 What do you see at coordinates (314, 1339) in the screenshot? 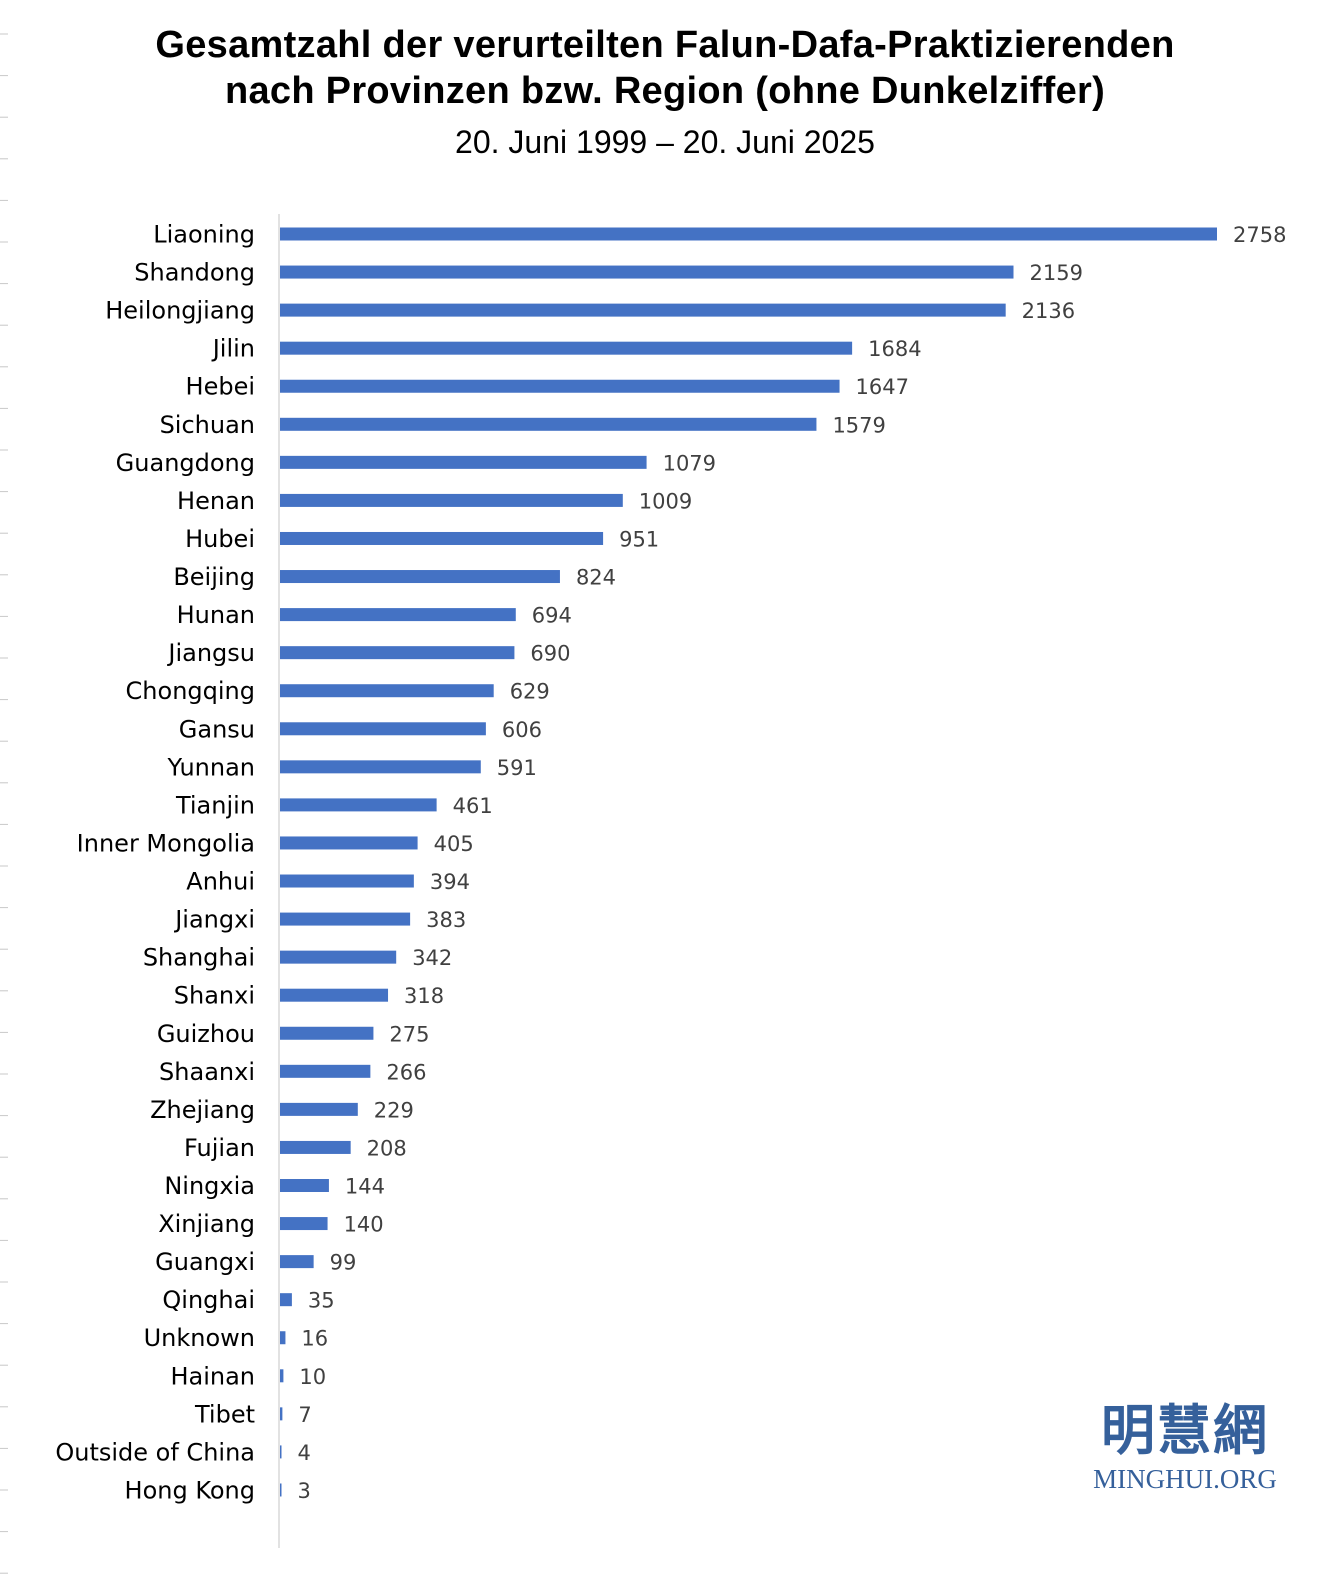
I see `data-label: 16` at bounding box center [314, 1339].